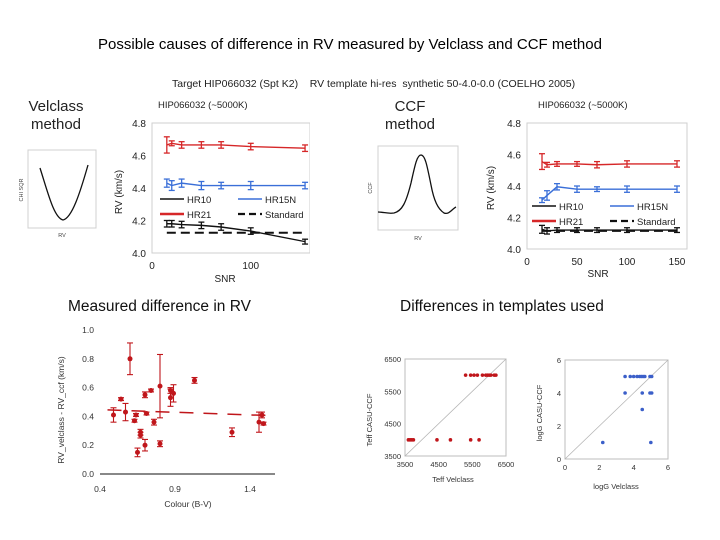 This screenshot has height=540, width=720. I want to click on y-axis-label: RV_velclass - RV_ccf (km/s), so click(61, 410).